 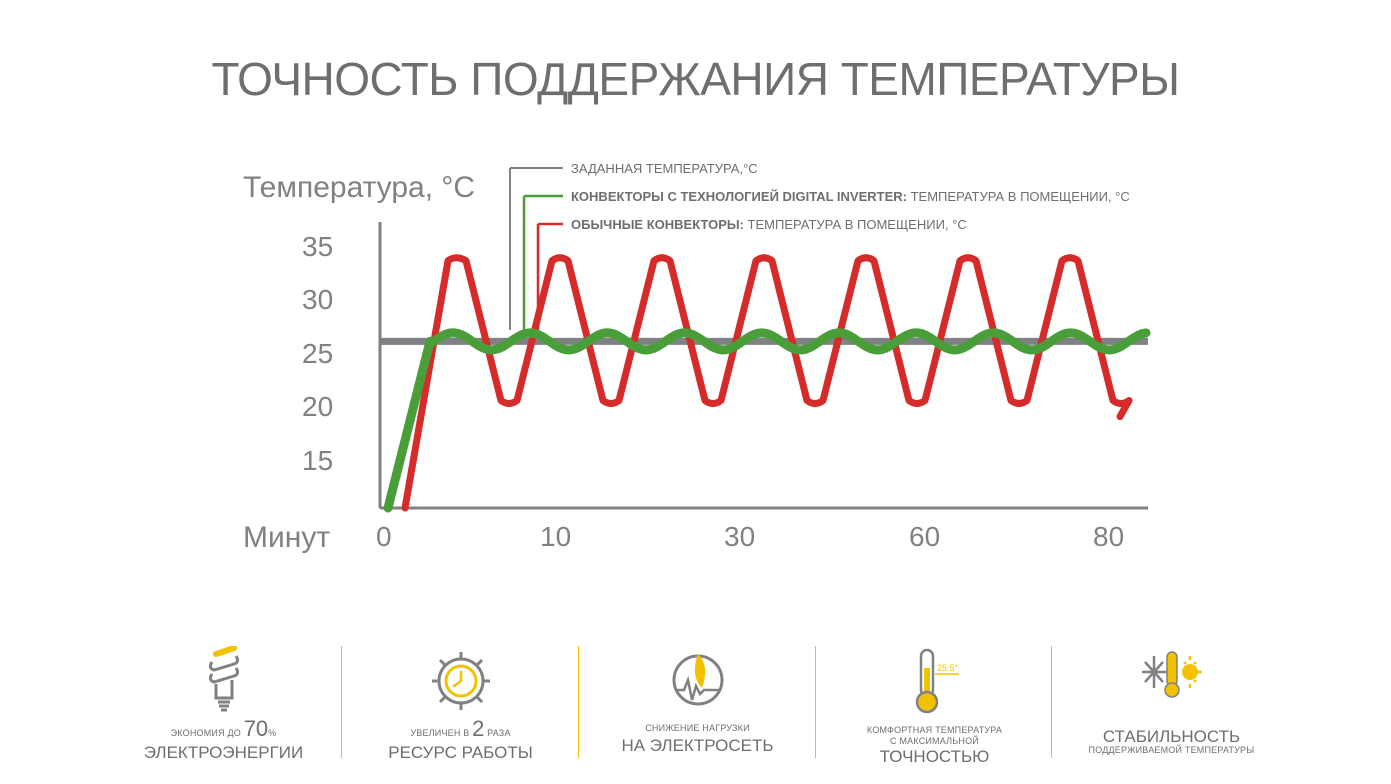 I want to click on page-title: ТОЧНОСТЬ ПОДДЕРЖАНИЯ ТЕМПЕРАТУРЫ, so click(x=695, y=79).